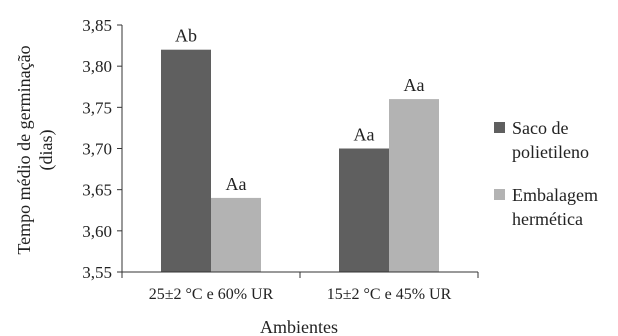 The height and width of the screenshot is (336, 618). I want to click on y-tick-label: 3,80, so click(97, 66).